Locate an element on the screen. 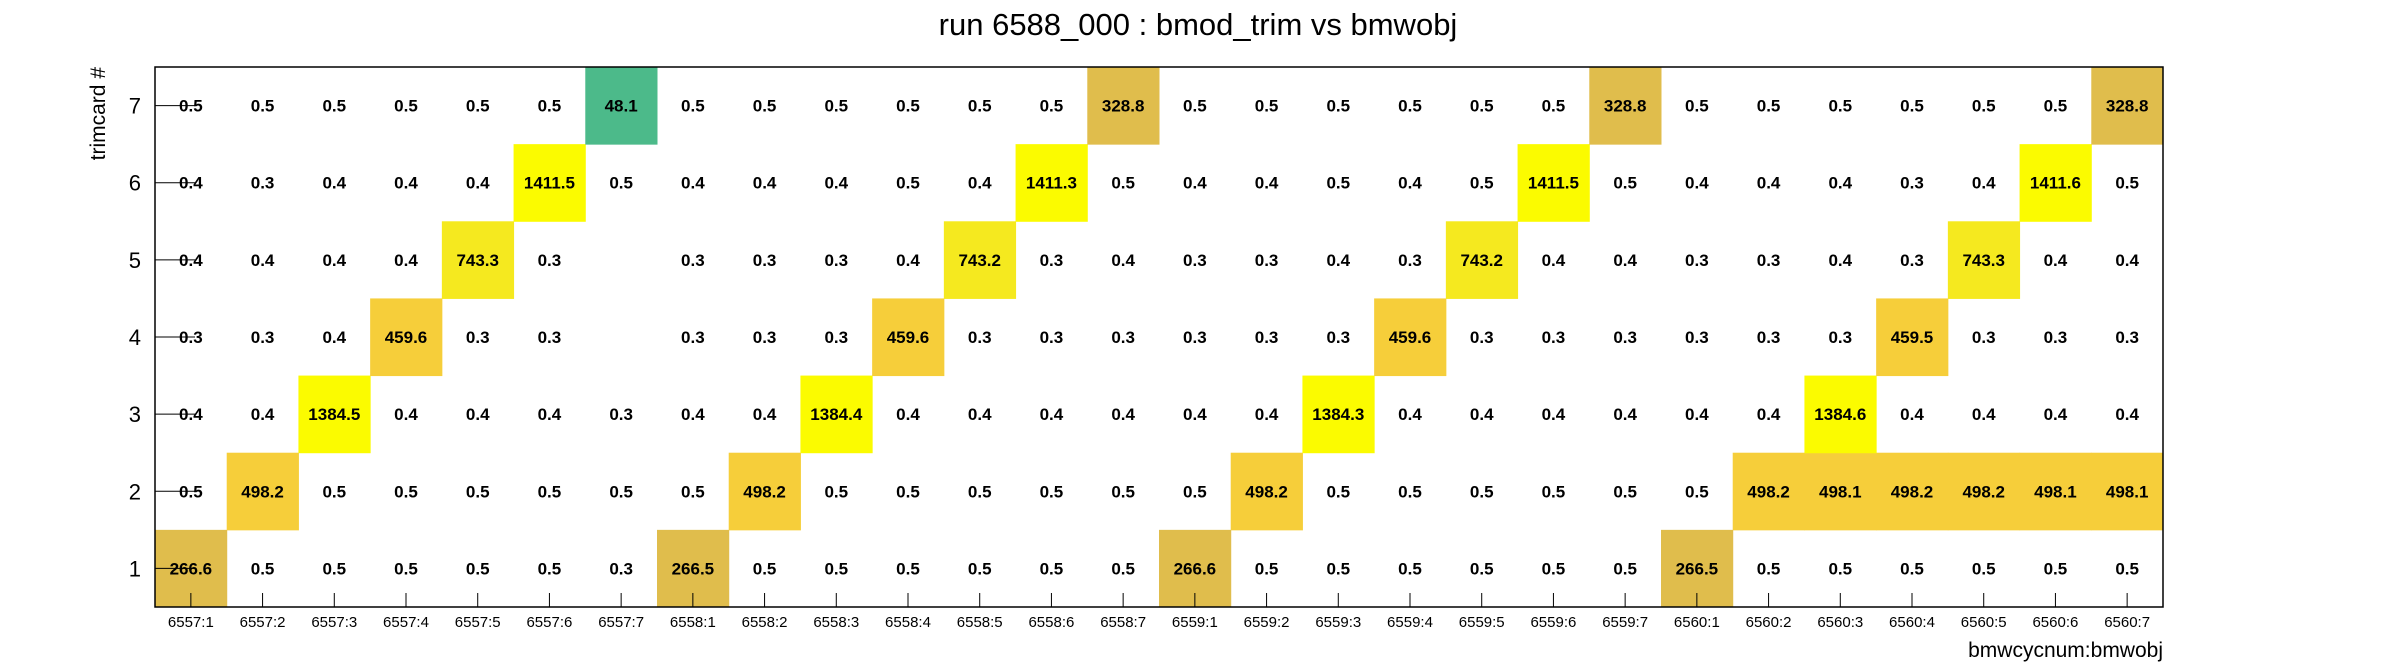 This screenshot has height=672, width=2396. cell-value-label: 459.5 is located at coordinates (1912, 337).